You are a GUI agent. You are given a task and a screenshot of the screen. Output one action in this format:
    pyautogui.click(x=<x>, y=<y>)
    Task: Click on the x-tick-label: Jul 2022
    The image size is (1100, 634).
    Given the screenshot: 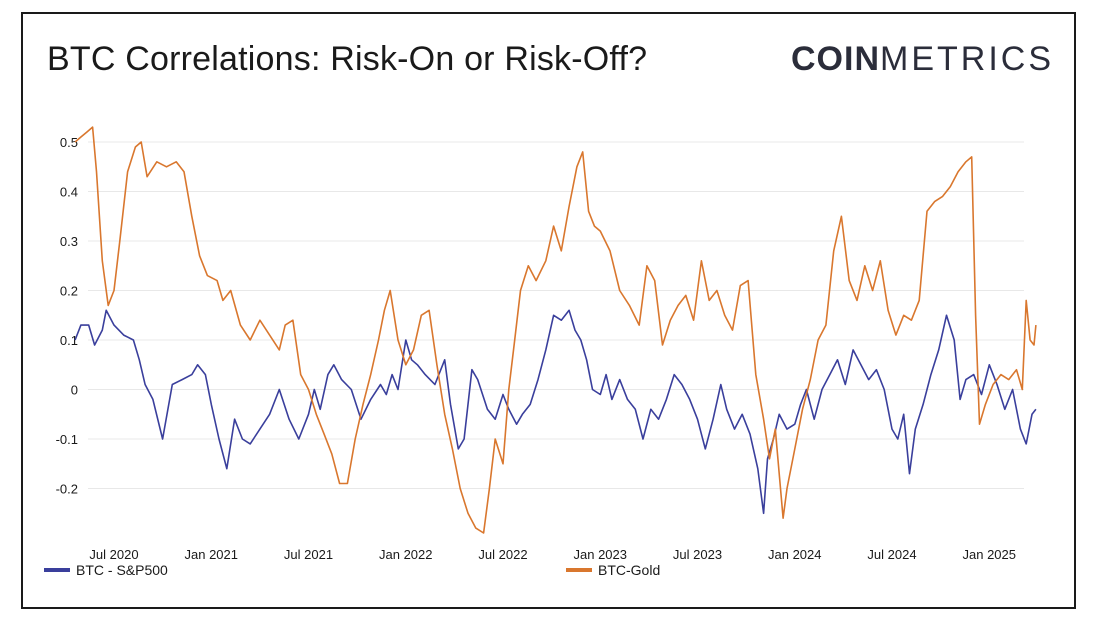 What is the action you would take?
    pyautogui.click(x=502, y=554)
    